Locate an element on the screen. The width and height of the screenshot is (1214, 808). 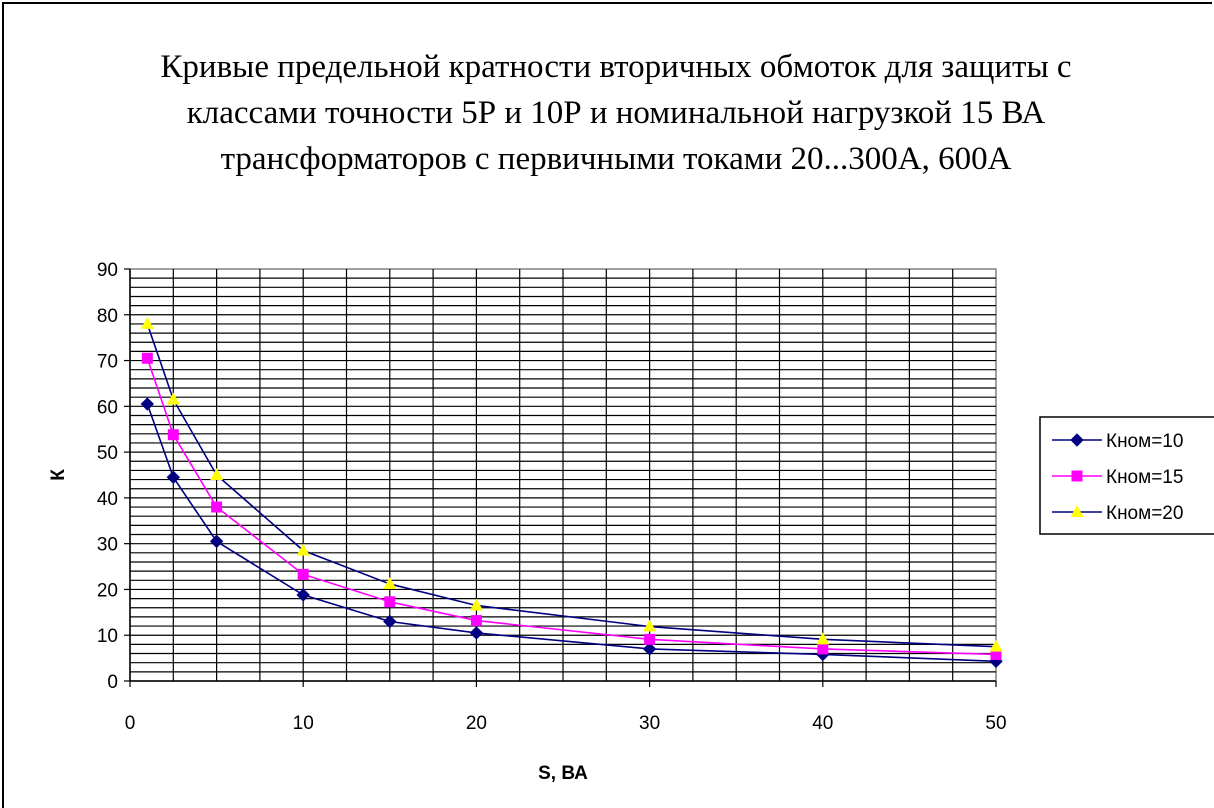
x-tick-label: 0 is located at coordinates (130, 723).